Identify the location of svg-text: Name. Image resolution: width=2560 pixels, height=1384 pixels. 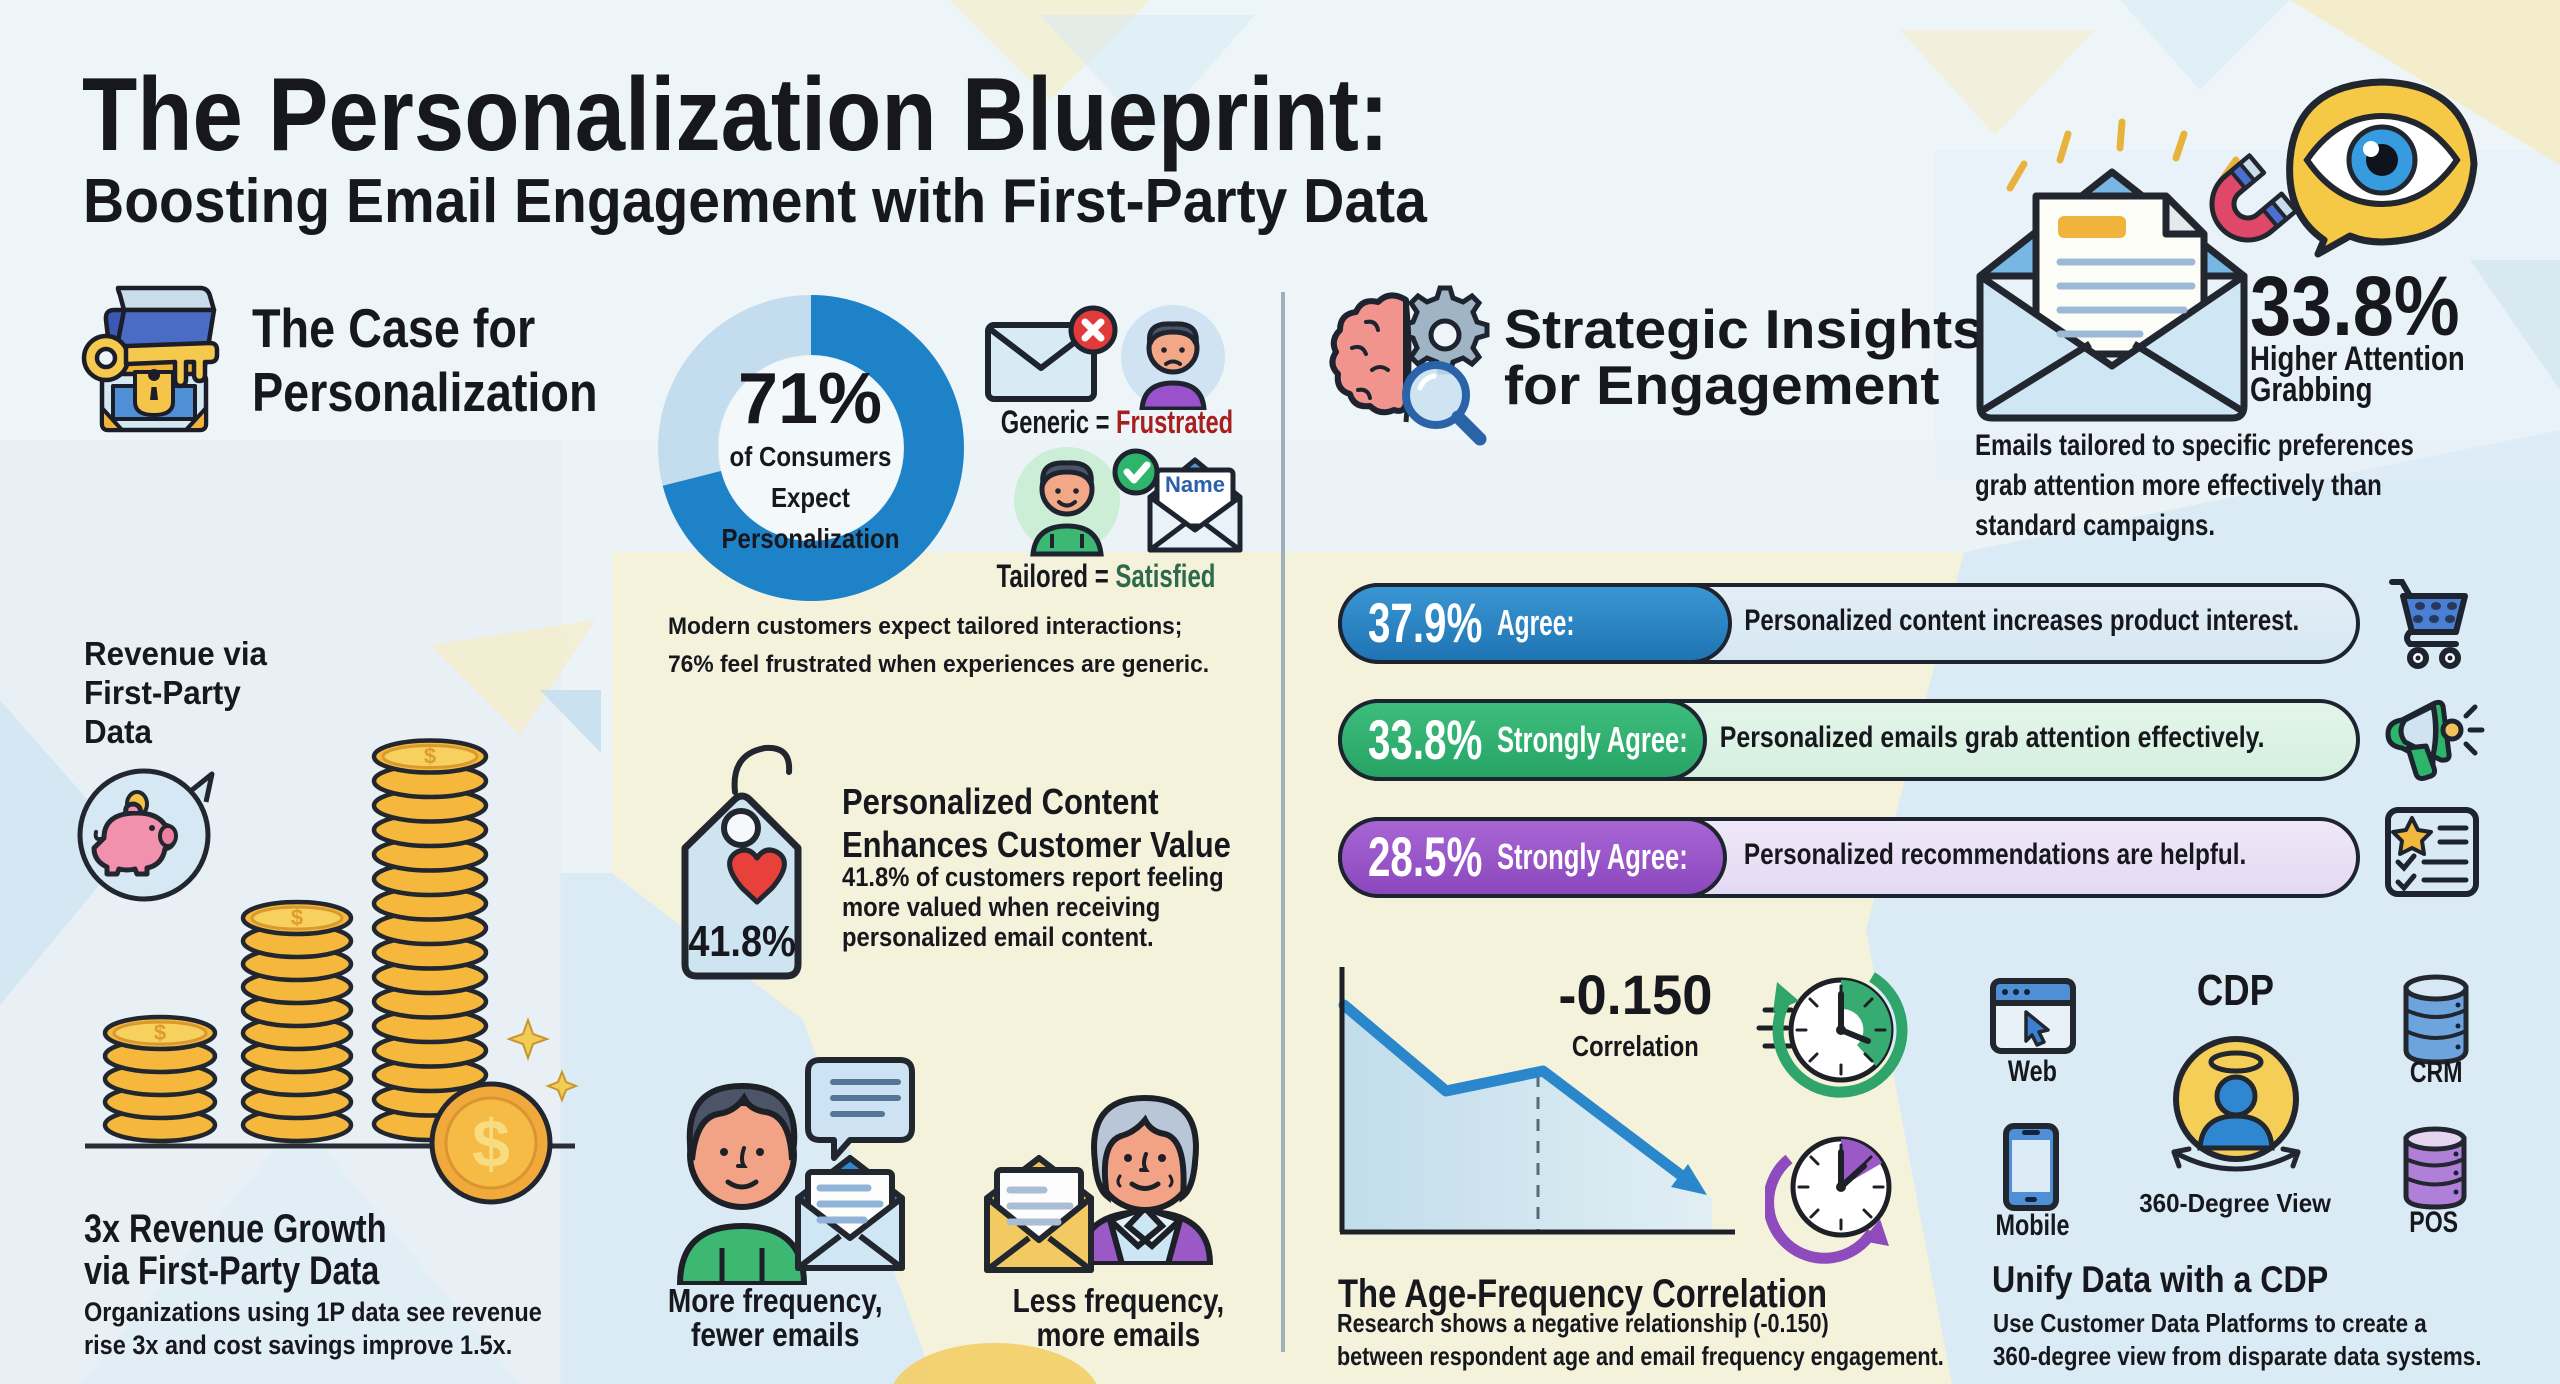
(1195, 484).